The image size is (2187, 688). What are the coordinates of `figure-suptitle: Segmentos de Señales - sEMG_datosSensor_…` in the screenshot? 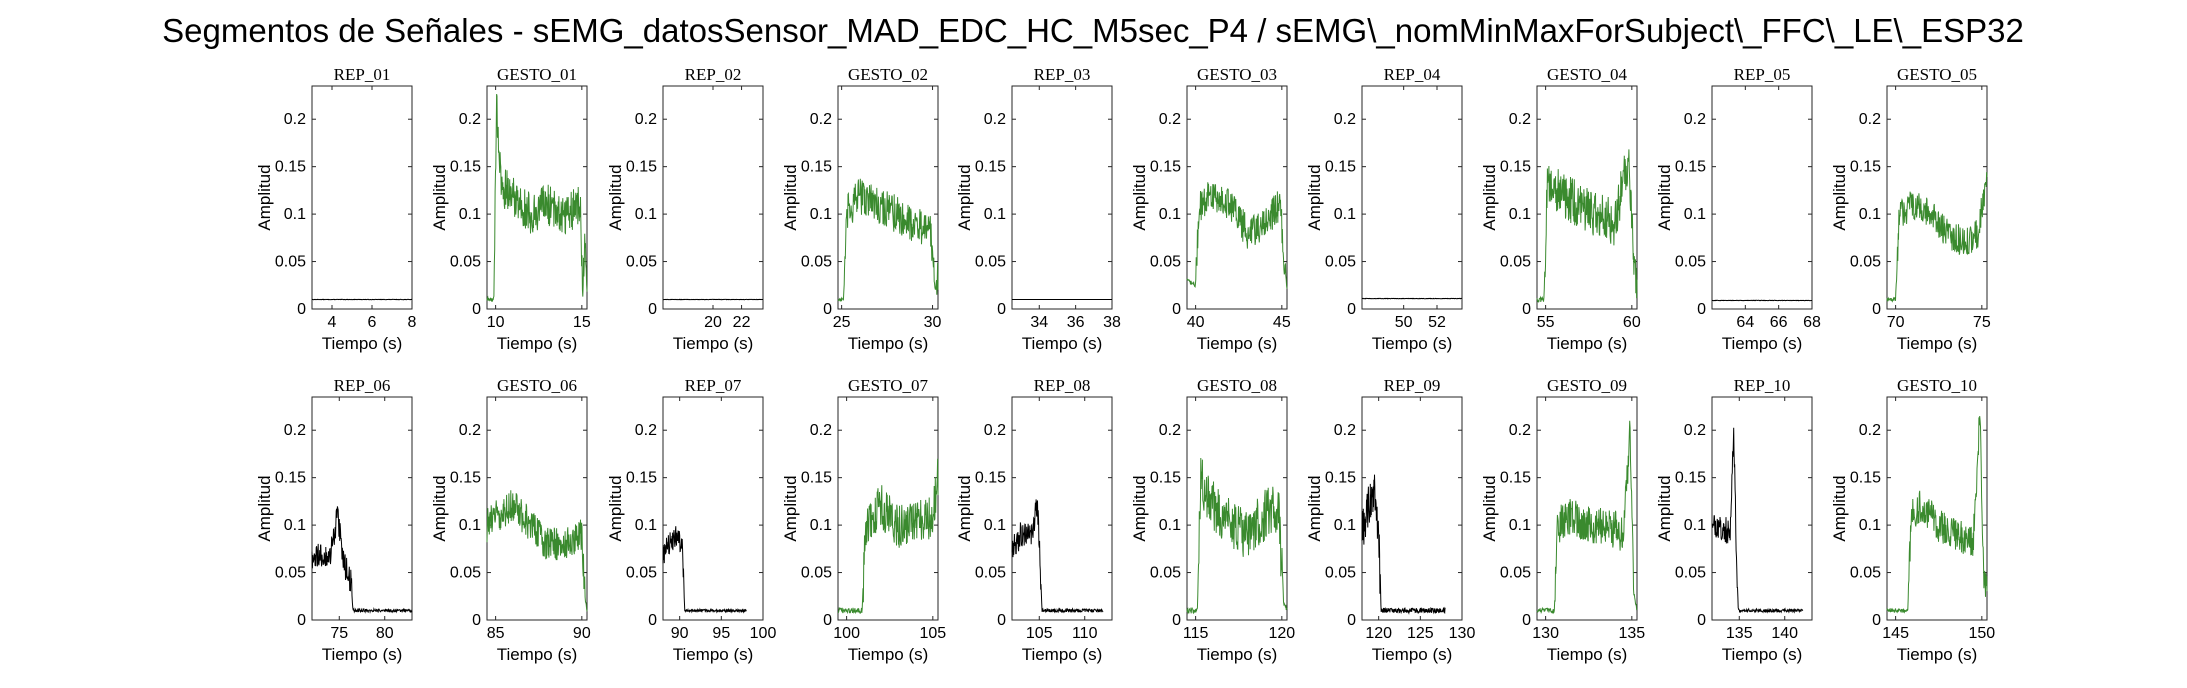 It's located at (1093, 30).